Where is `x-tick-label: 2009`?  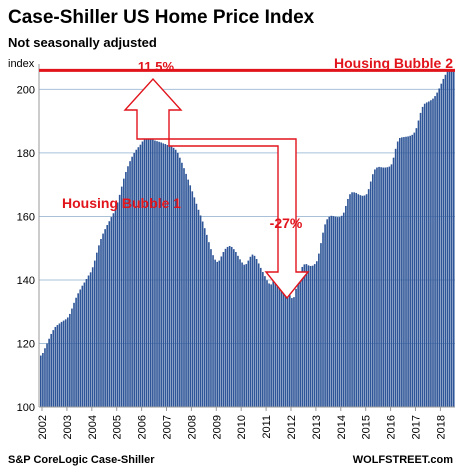
x-tick-label: 2009 is located at coordinates (217, 427).